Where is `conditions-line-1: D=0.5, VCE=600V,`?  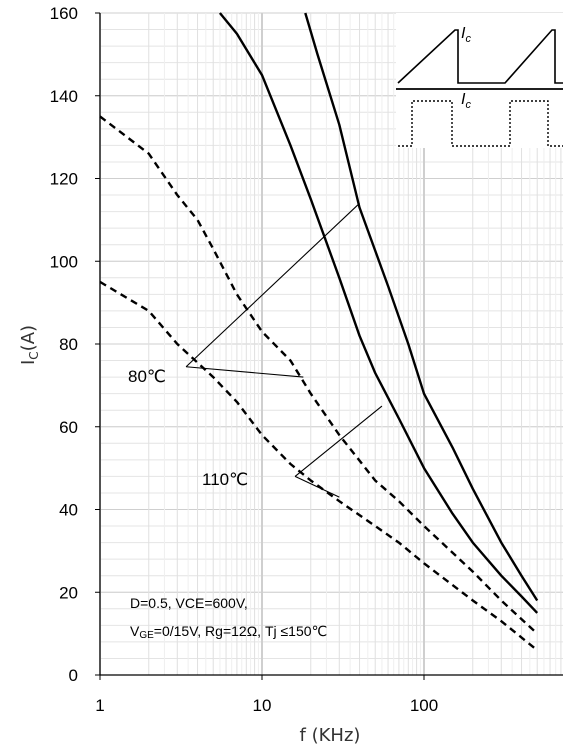
conditions-line-1: D=0.5, VCE=600V, is located at coordinates (189, 603).